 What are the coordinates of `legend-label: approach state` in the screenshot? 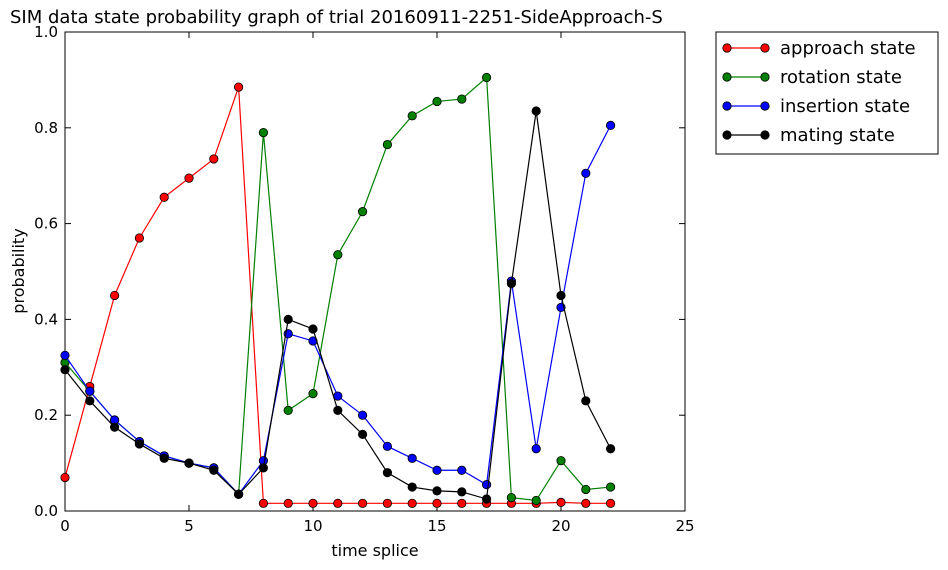 It's located at (848, 48).